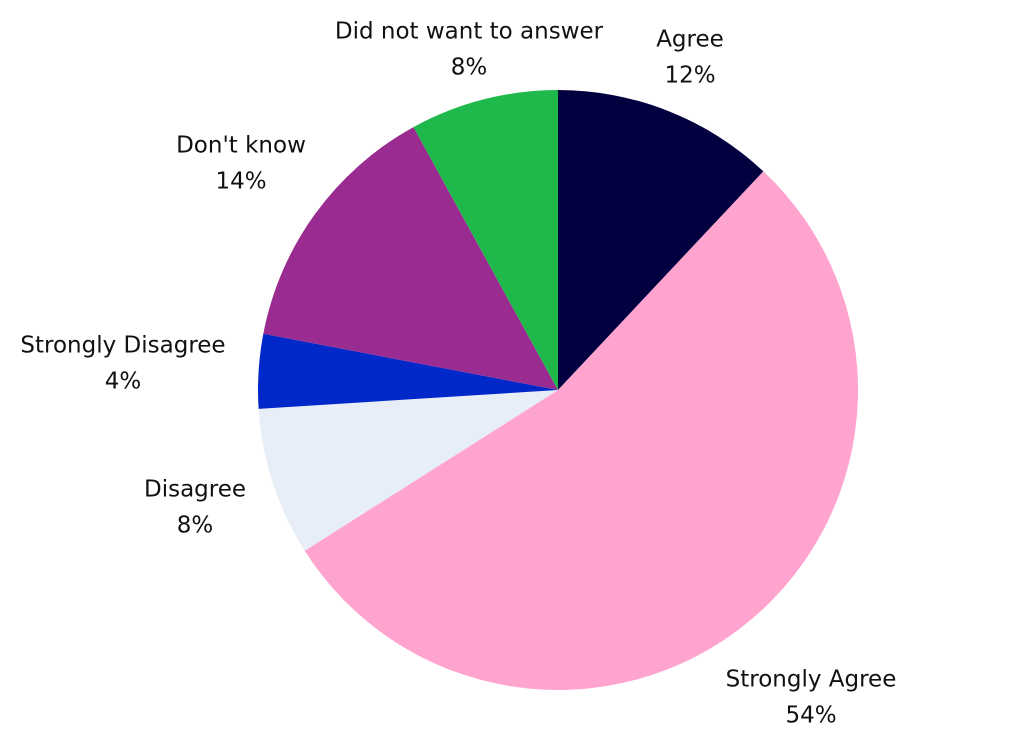 The image size is (1024, 749). What do you see at coordinates (195, 490) in the screenshot?
I see `slice-label: Disagree` at bounding box center [195, 490].